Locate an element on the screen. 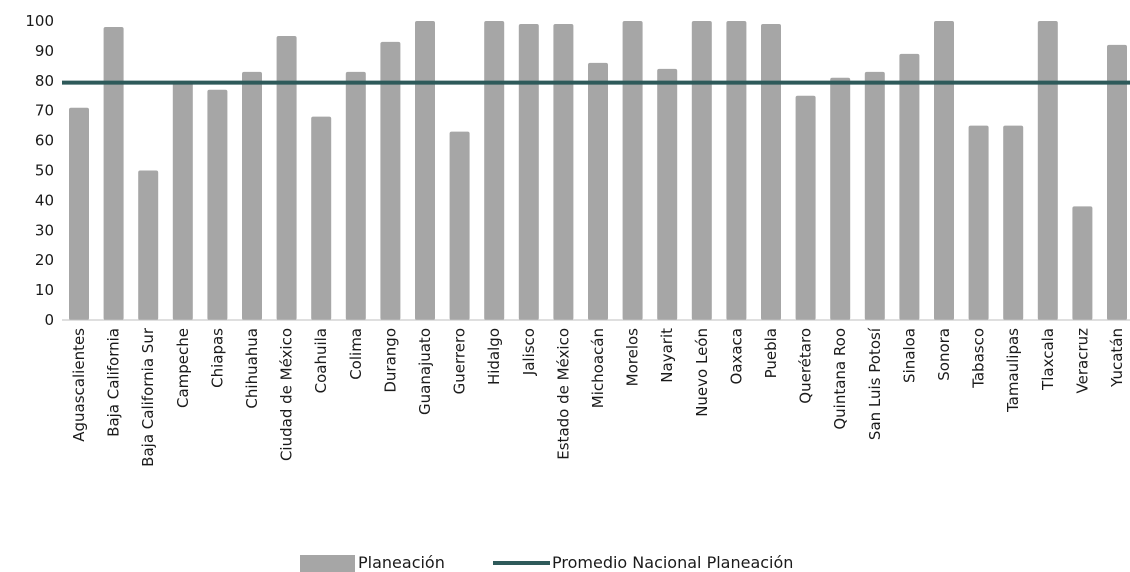  x-tick-label: Campeche is located at coordinates (183, 368).